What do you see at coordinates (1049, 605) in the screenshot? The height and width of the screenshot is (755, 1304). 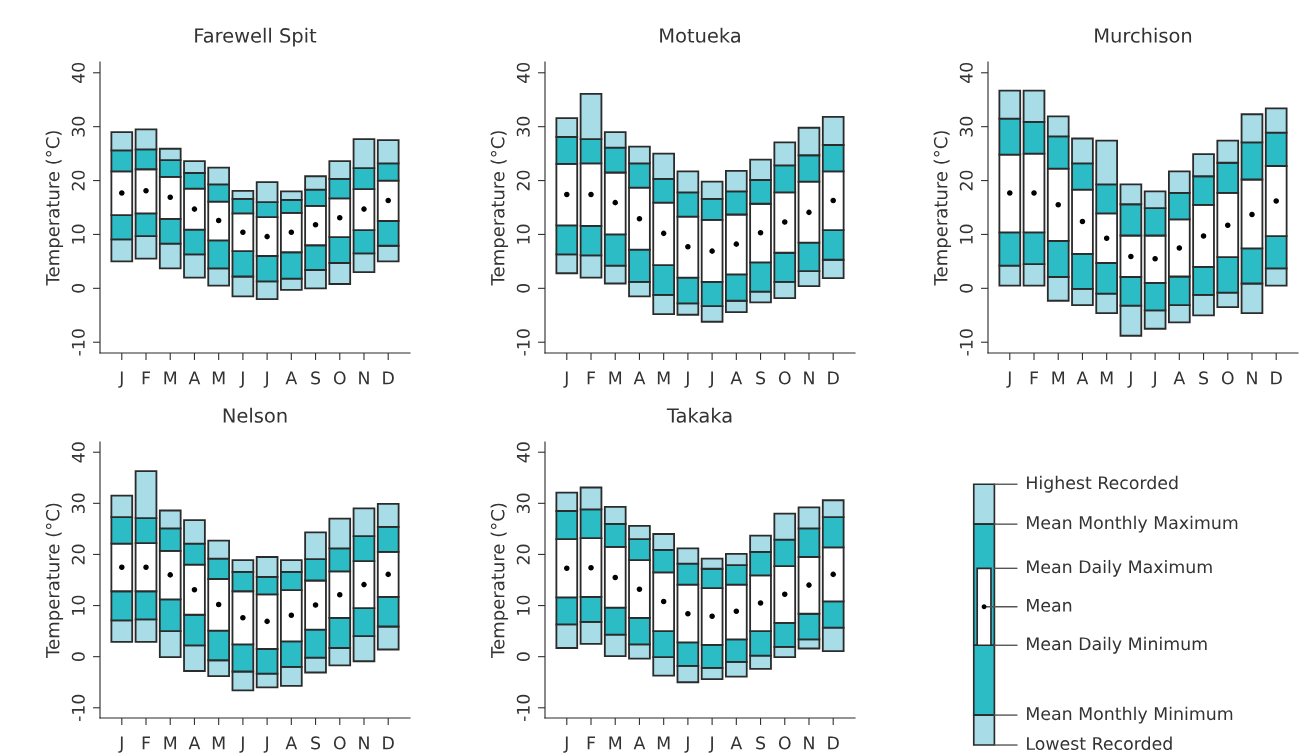 I see `text: Mean` at bounding box center [1049, 605].